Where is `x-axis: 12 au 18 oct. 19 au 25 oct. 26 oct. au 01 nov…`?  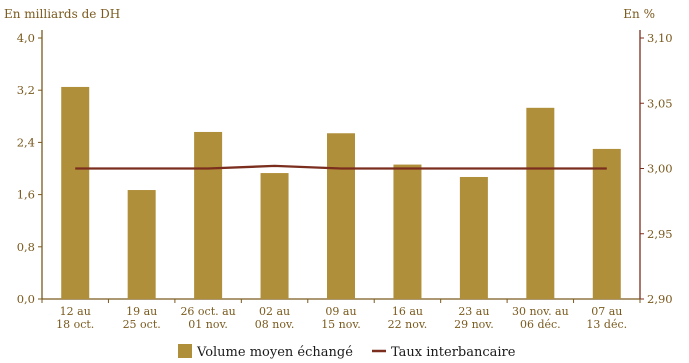
x-axis: 12 au 18 oct. 19 au 25 oct. 26 oct. au 01 nov… is located at coordinates (341, 314).